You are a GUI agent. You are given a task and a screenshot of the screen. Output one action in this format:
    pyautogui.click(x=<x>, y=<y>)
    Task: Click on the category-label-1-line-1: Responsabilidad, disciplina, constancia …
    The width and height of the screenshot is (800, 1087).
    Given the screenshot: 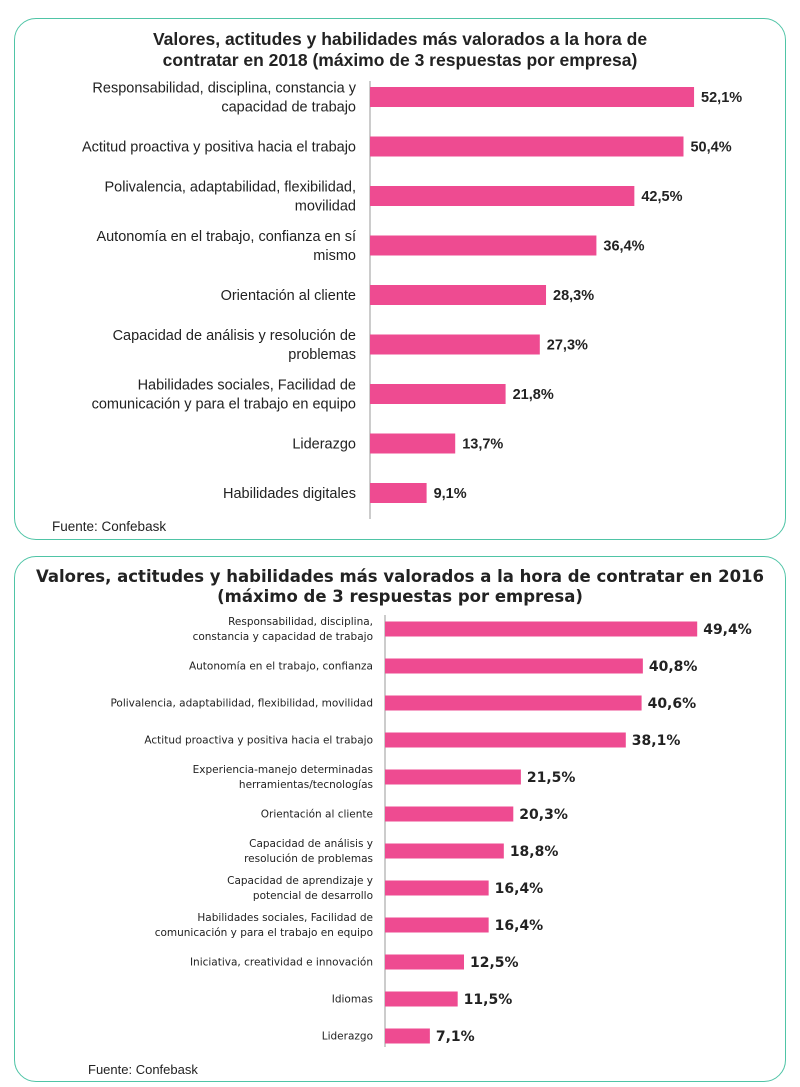 What is the action you would take?
    pyautogui.click(x=224, y=89)
    